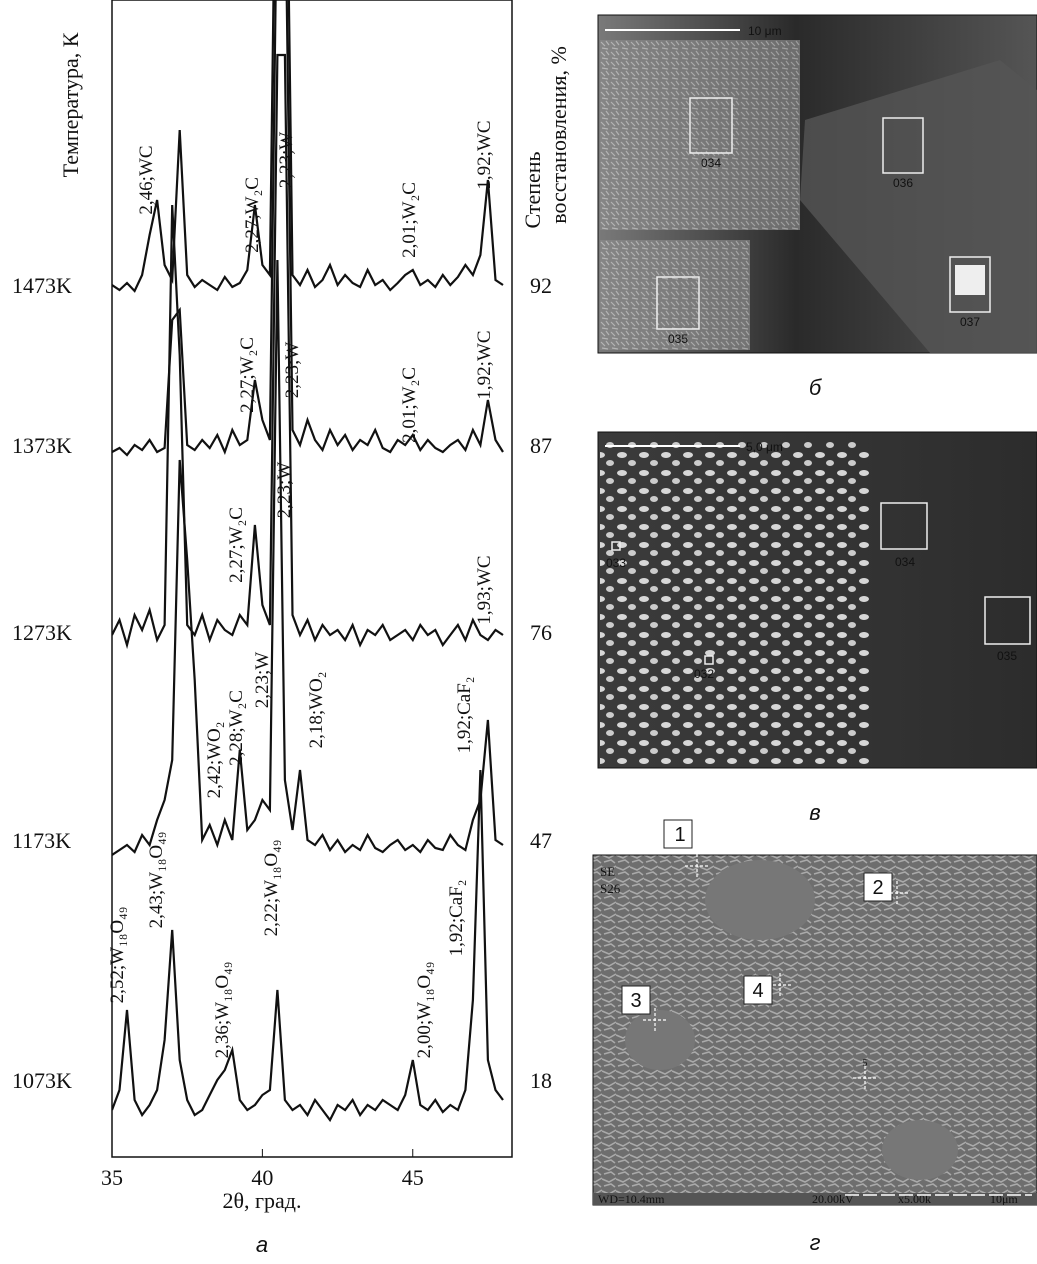 The width and height of the screenshot is (1037, 1264). I want to click on sem-info: WD=10.4mm, so click(631, 1199).